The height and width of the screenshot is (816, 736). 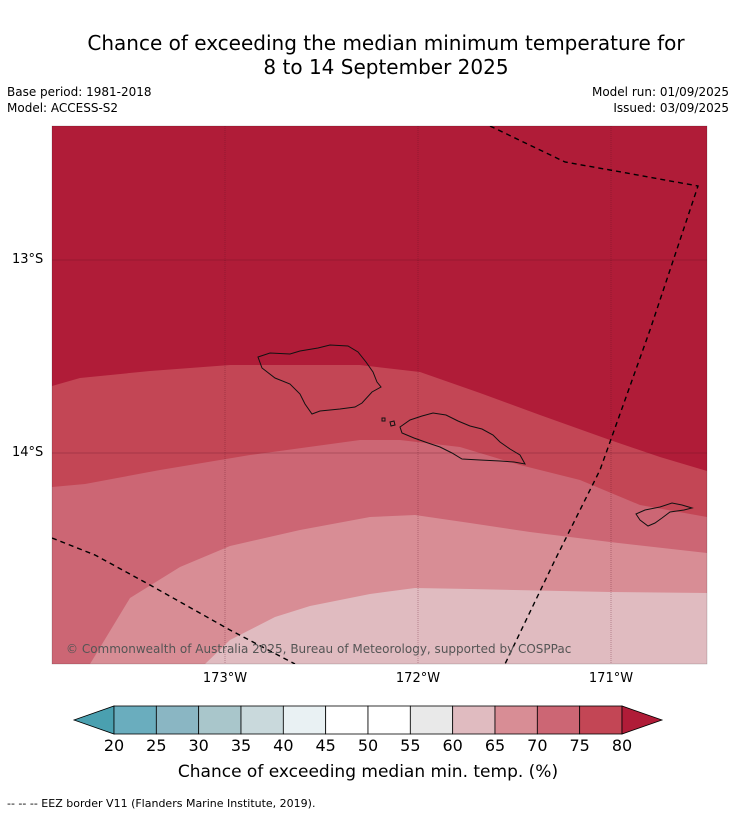 What do you see at coordinates (368, 745) in the screenshot?
I see `colorbar-tick-label: 50` at bounding box center [368, 745].